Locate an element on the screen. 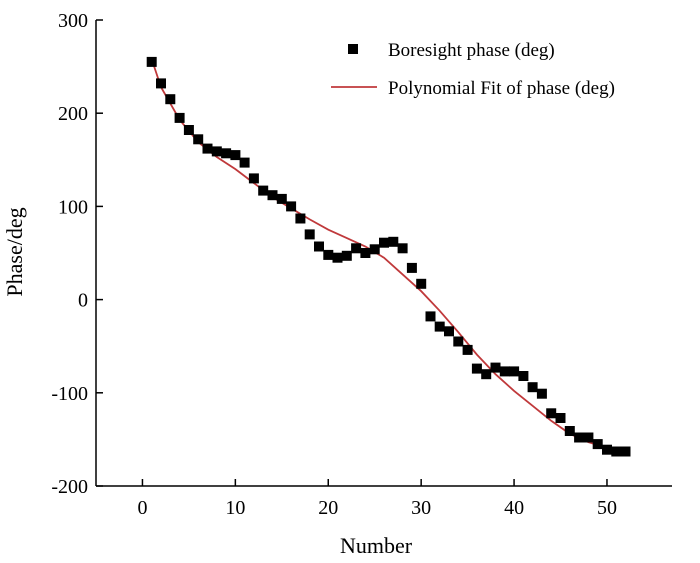 The width and height of the screenshot is (700, 563). x-axis-label: Number is located at coordinates (376, 545).